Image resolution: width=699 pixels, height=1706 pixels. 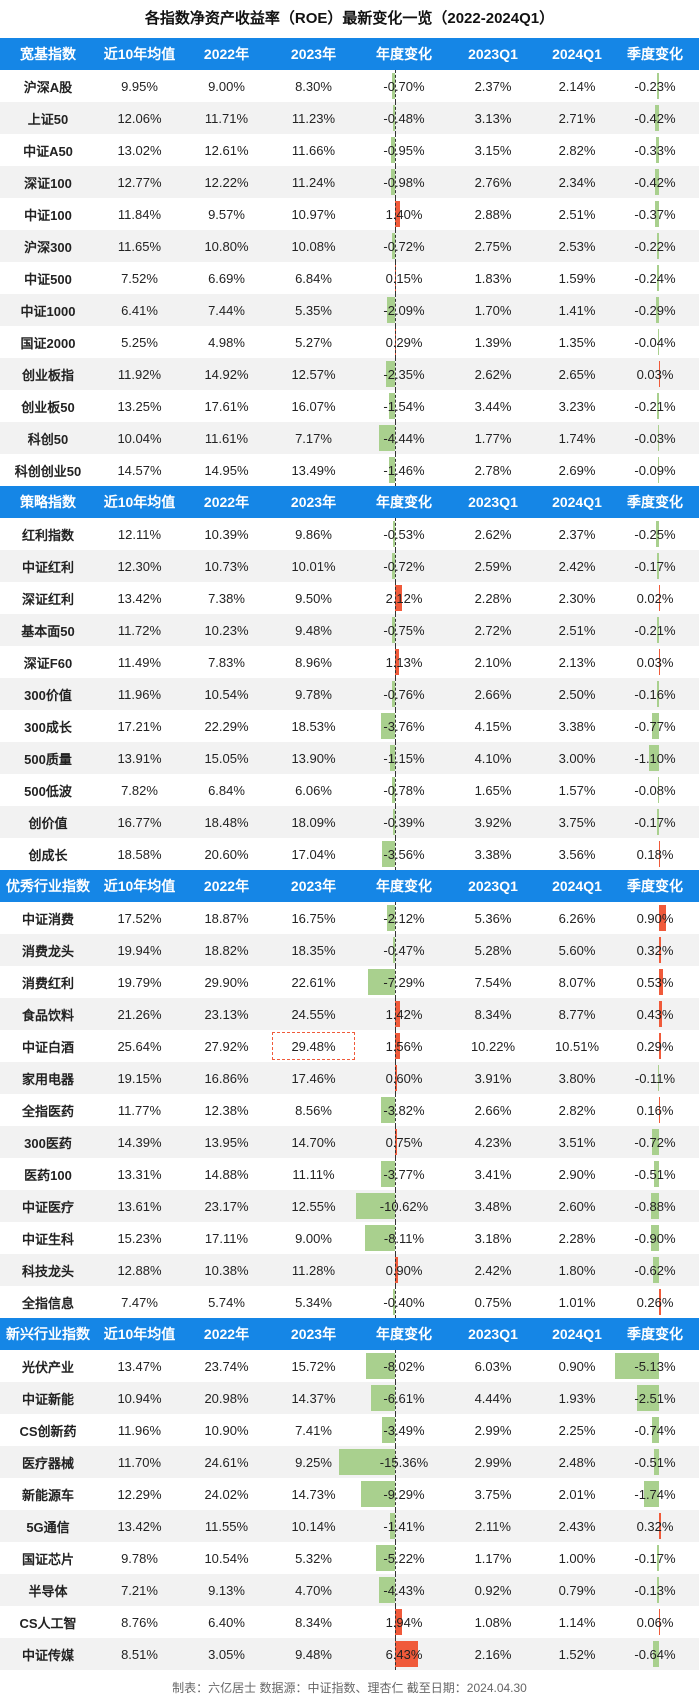 I want to click on cell-avg10: 13.31%, so click(x=139, y=1174).